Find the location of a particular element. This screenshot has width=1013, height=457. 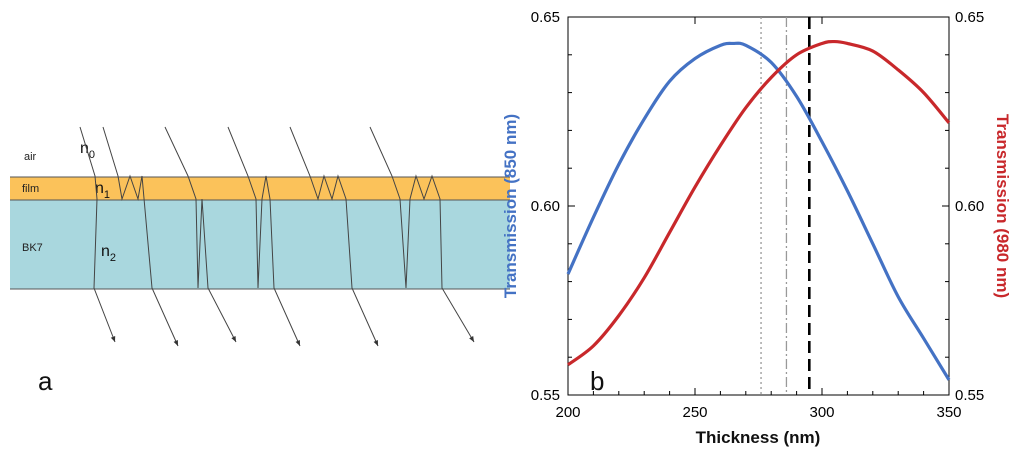

x-axis-title: Thickness (nm) is located at coordinates (758, 437).